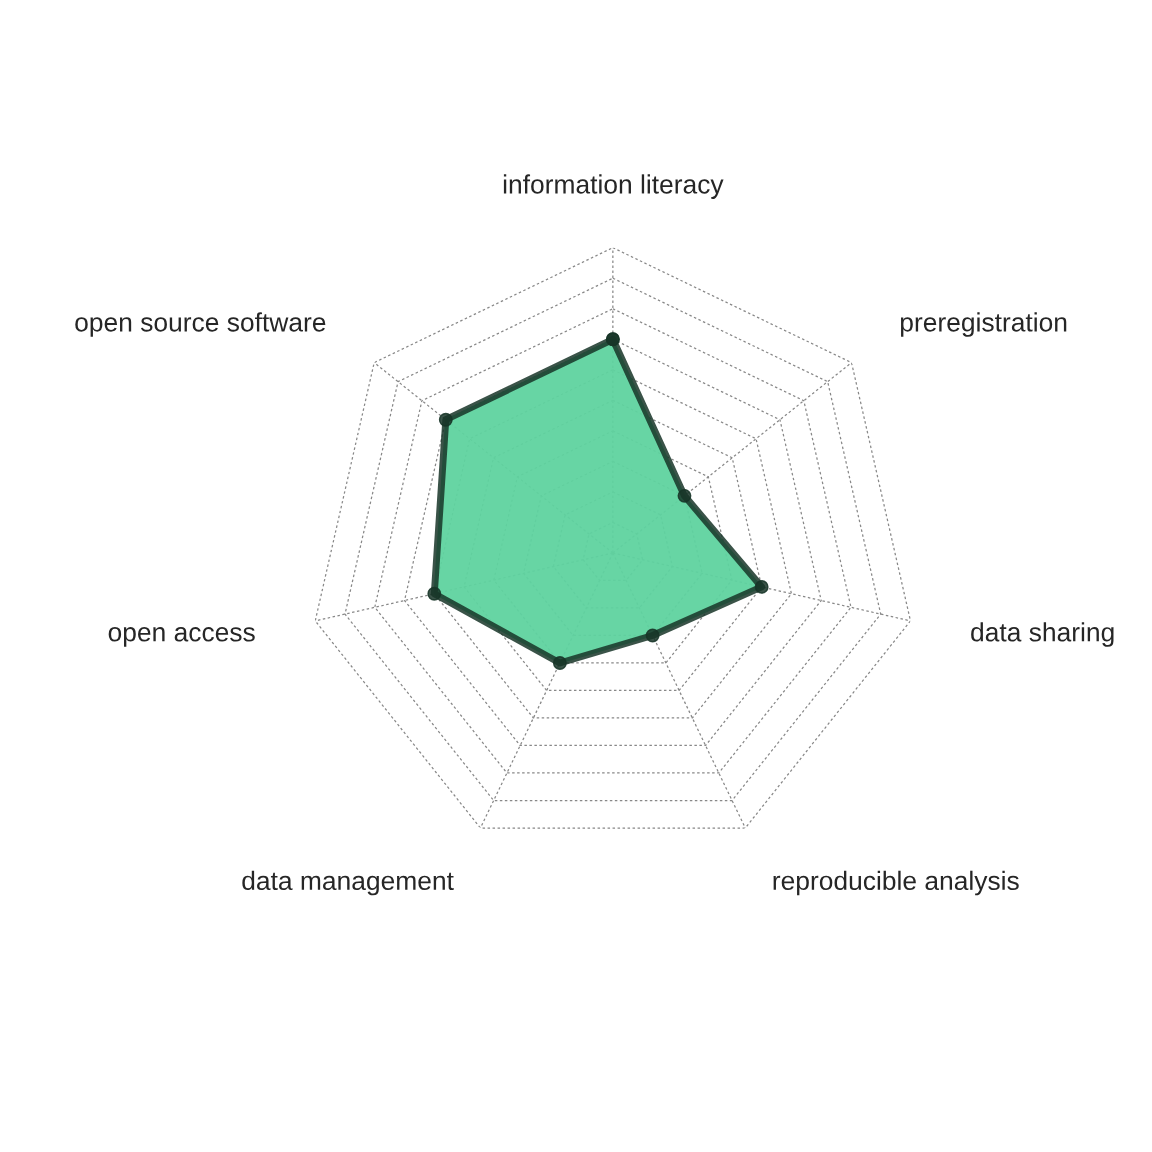 Image resolution: width=1152 pixels, height=1152 pixels. What do you see at coordinates (1042, 634) in the screenshot?
I see `spoke-label: data sharing` at bounding box center [1042, 634].